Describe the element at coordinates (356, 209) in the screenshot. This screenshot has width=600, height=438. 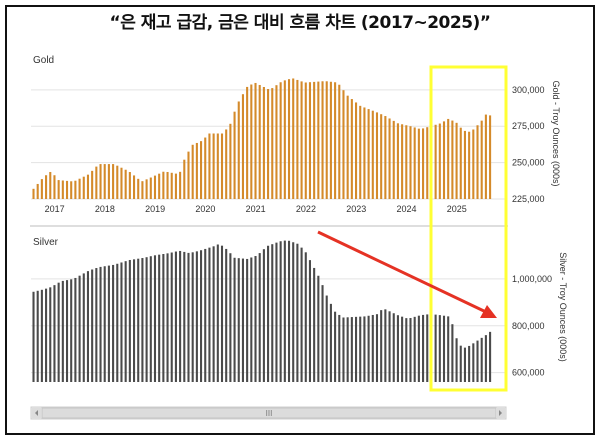
I see `x-tick-label: 2023` at that location.